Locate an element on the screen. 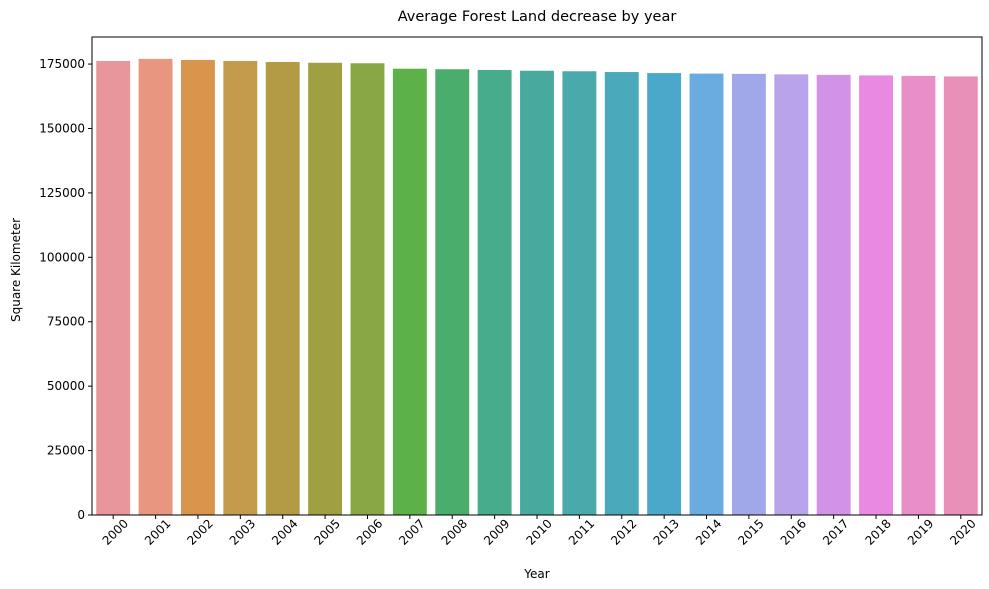  x-tick-label: 2008 is located at coordinates (454, 531).